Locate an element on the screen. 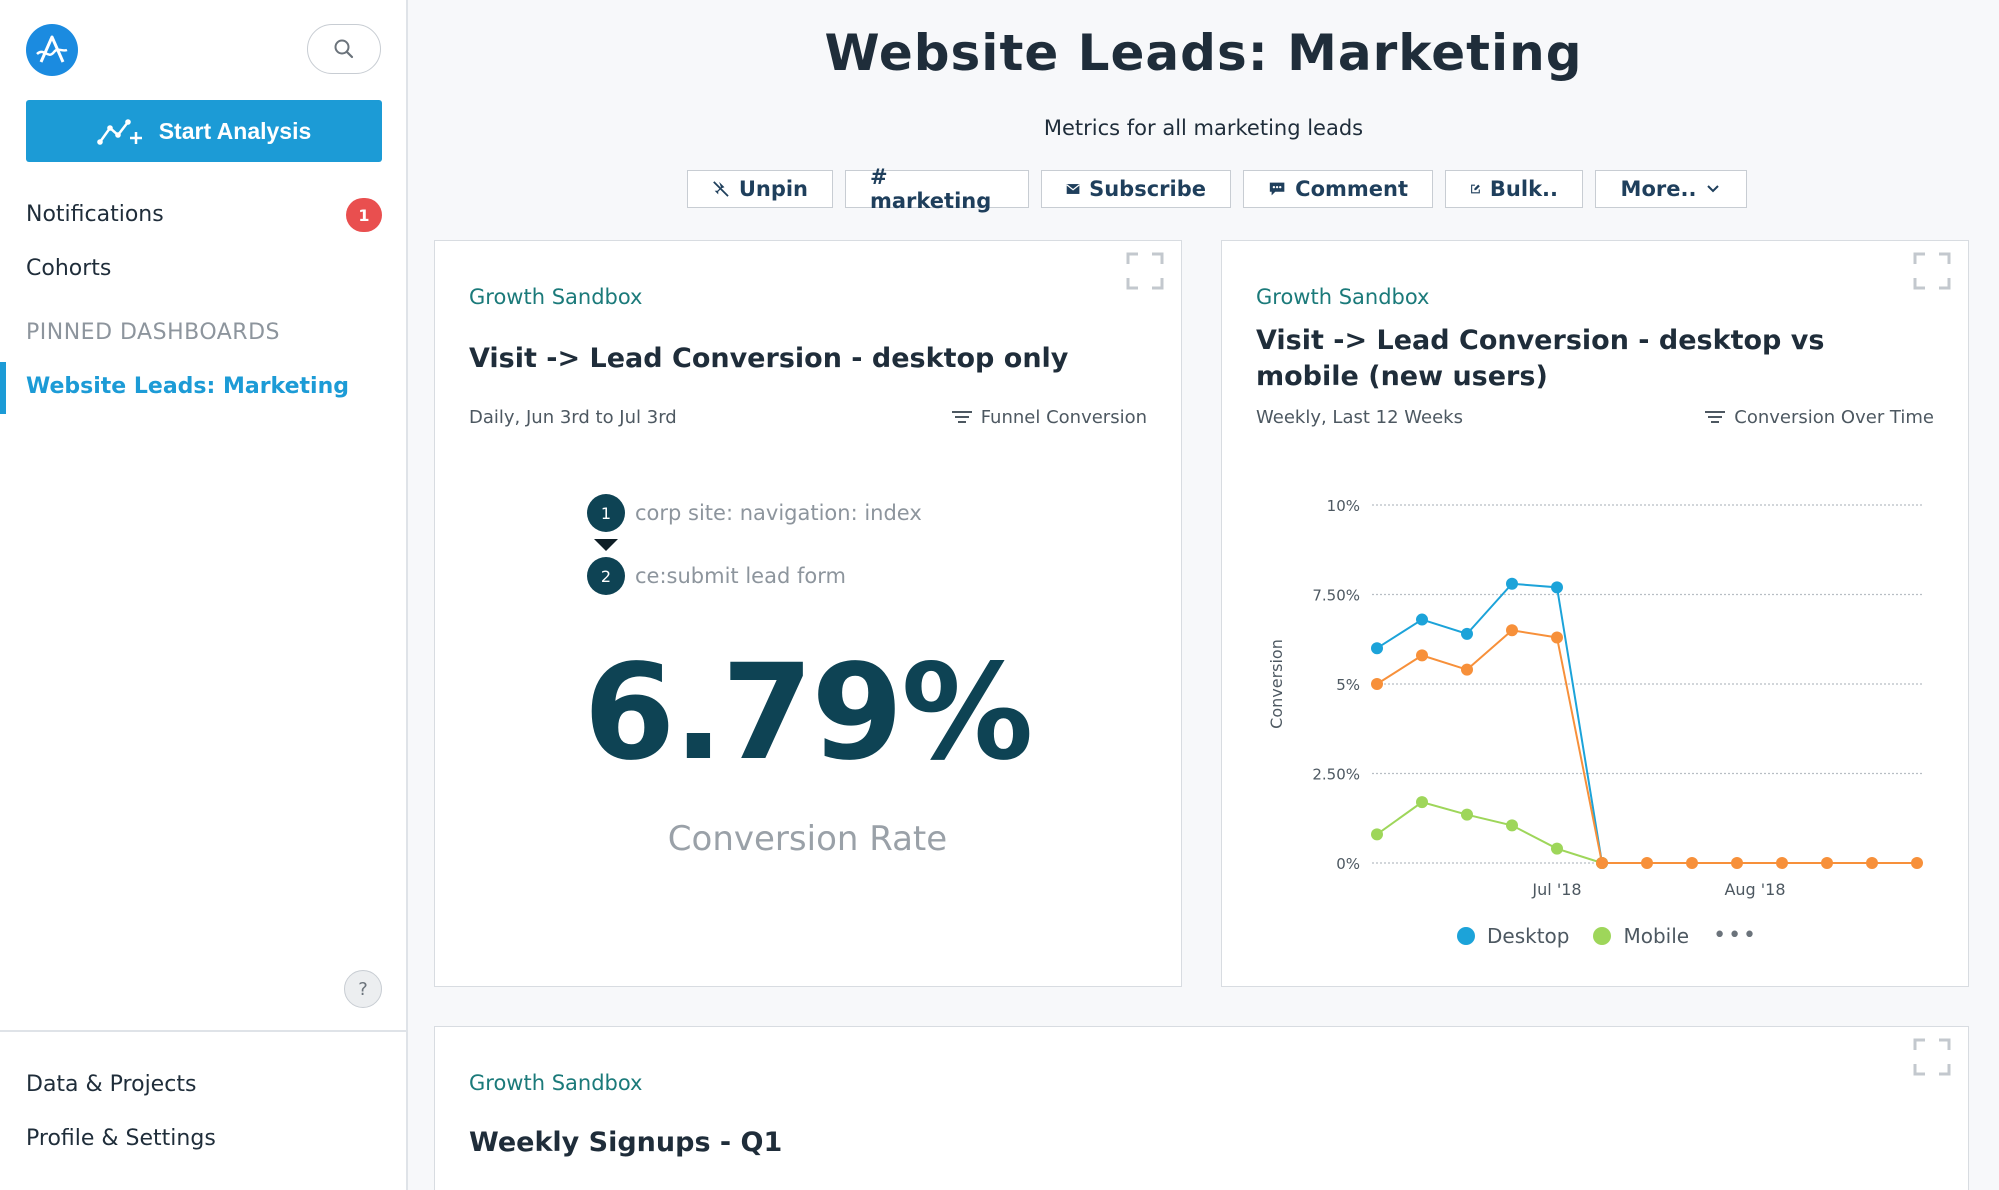  tag-marketing-button: # marketing is located at coordinates (937, 189).